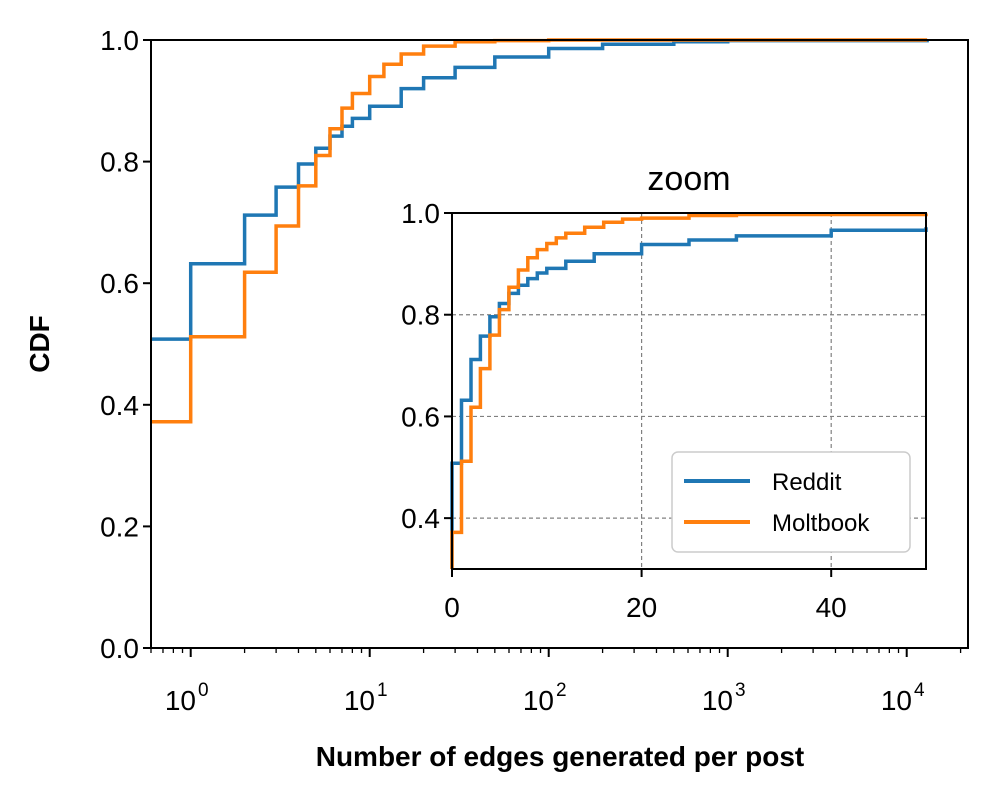 Image resolution: width=995 pixels, height=801 pixels. Describe the element at coordinates (821, 523) in the screenshot. I see `legend-label-moltbook: Moltbook` at that location.